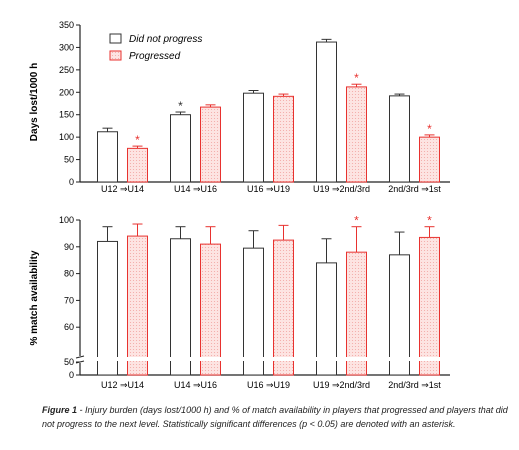 The width and height of the screenshot is (519, 450). Describe the element at coordinates (34, 102) in the screenshot. I see `y-axis-label: Days lost/1000 h` at that location.